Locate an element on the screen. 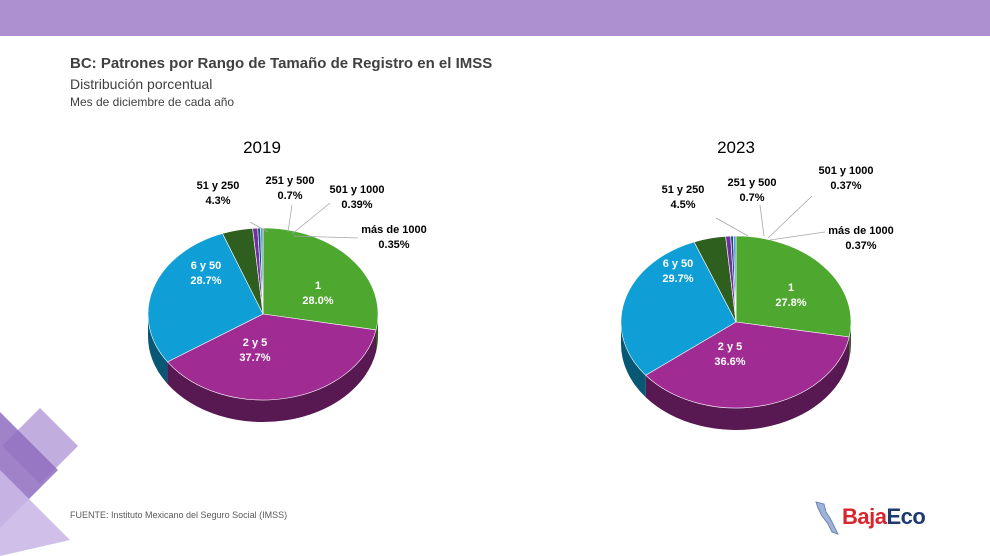 The width and height of the screenshot is (990, 556). bajaeco-logo: BajaEco is located at coordinates (882, 518).